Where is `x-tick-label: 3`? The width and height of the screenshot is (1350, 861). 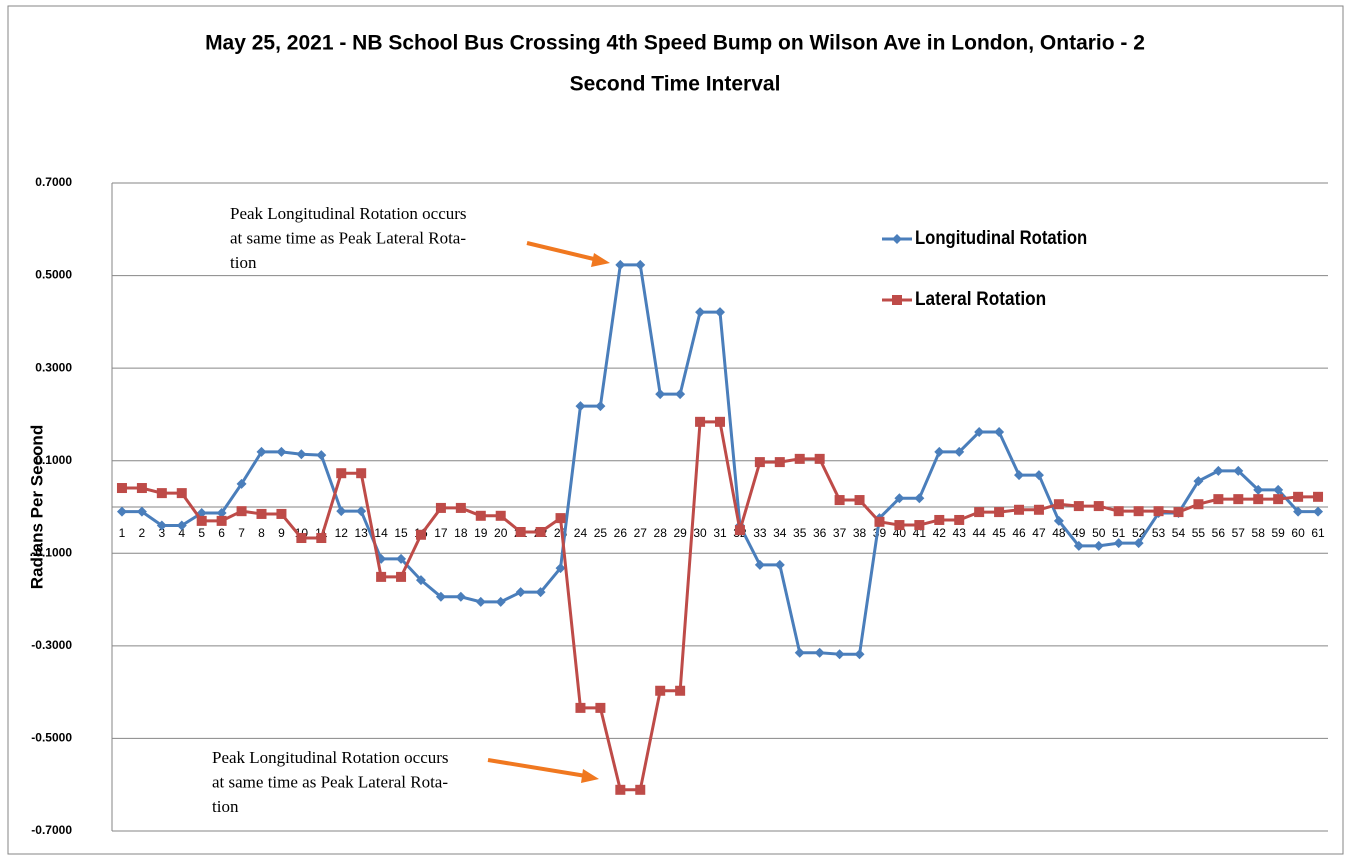
x-tick-label: 3 is located at coordinates (161, 533).